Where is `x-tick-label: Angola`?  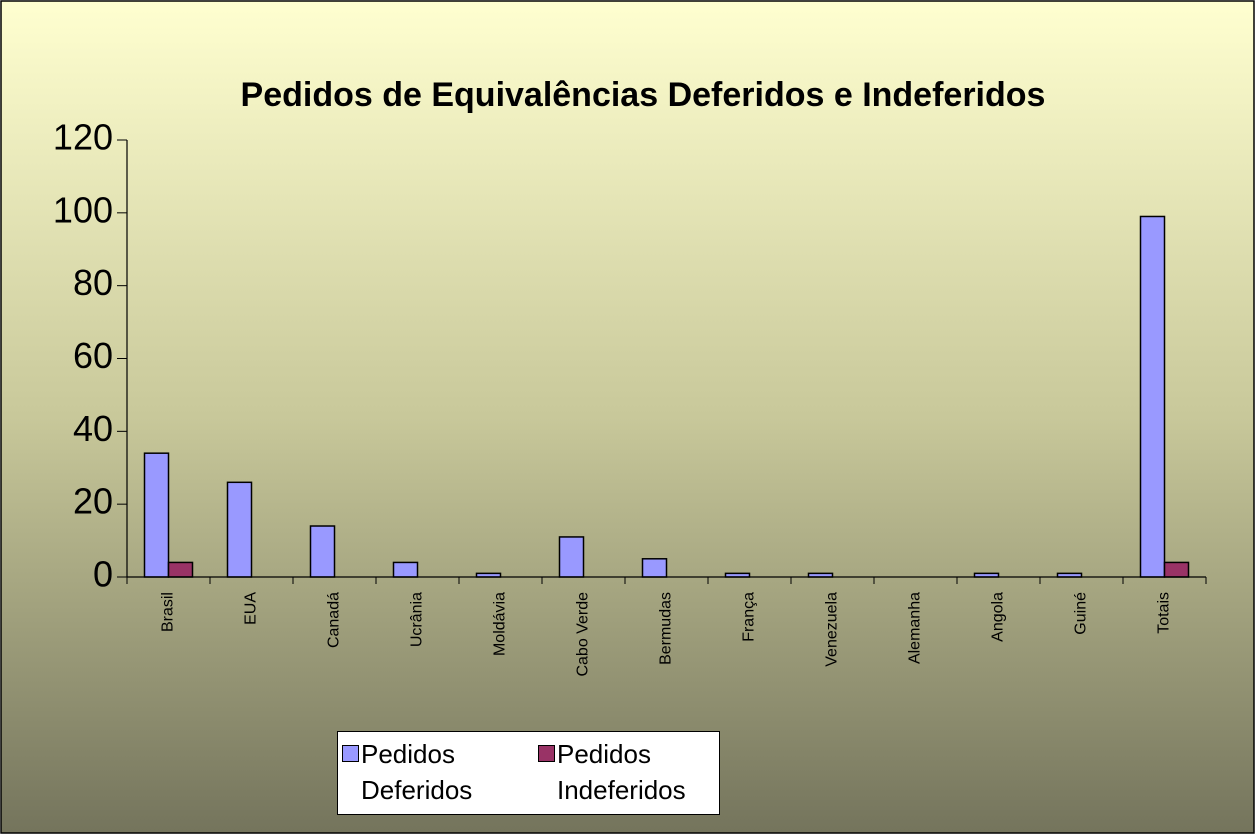
x-tick-label: Angola is located at coordinates (998, 617).